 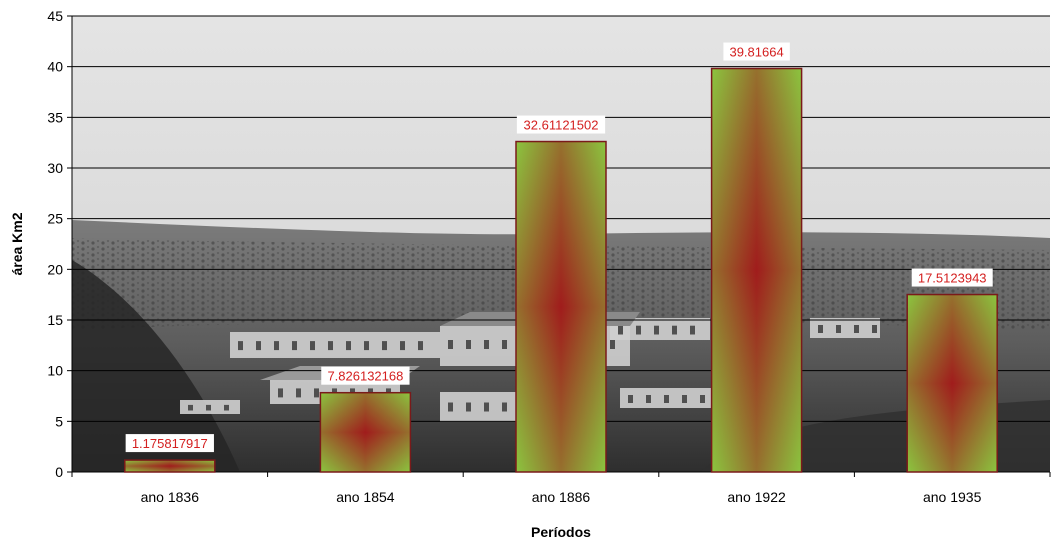 I want to click on svg-text: 17.5123943, so click(x=952, y=278).